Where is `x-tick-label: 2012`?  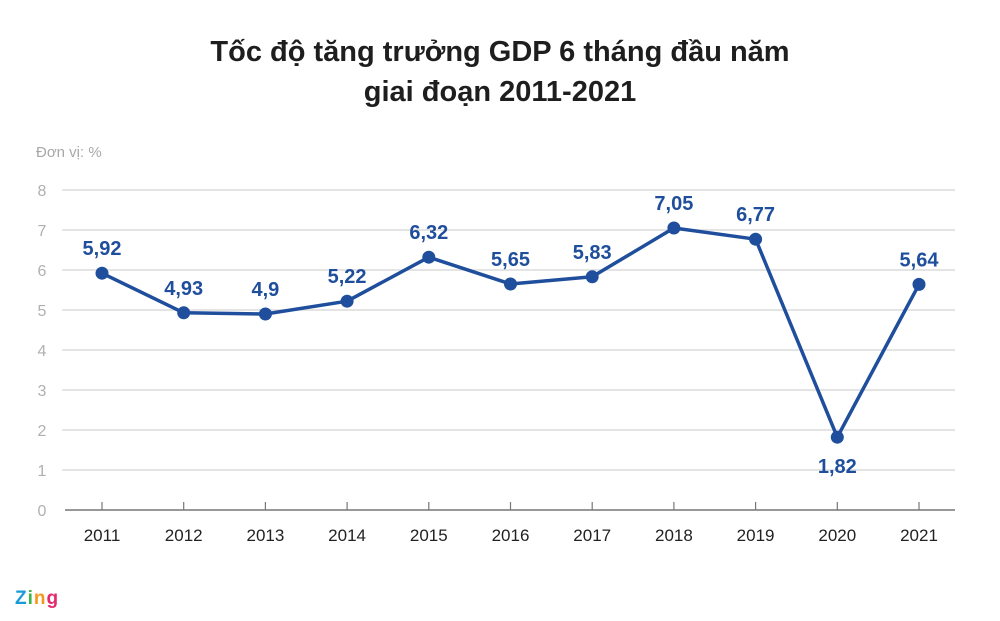
x-tick-label: 2012 is located at coordinates (184, 535).